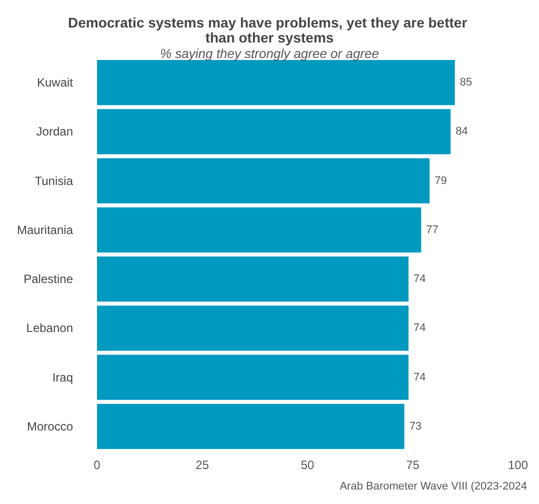 The width and height of the screenshot is (539, 504). I want to click on data-label: 85, so click(466, 82).